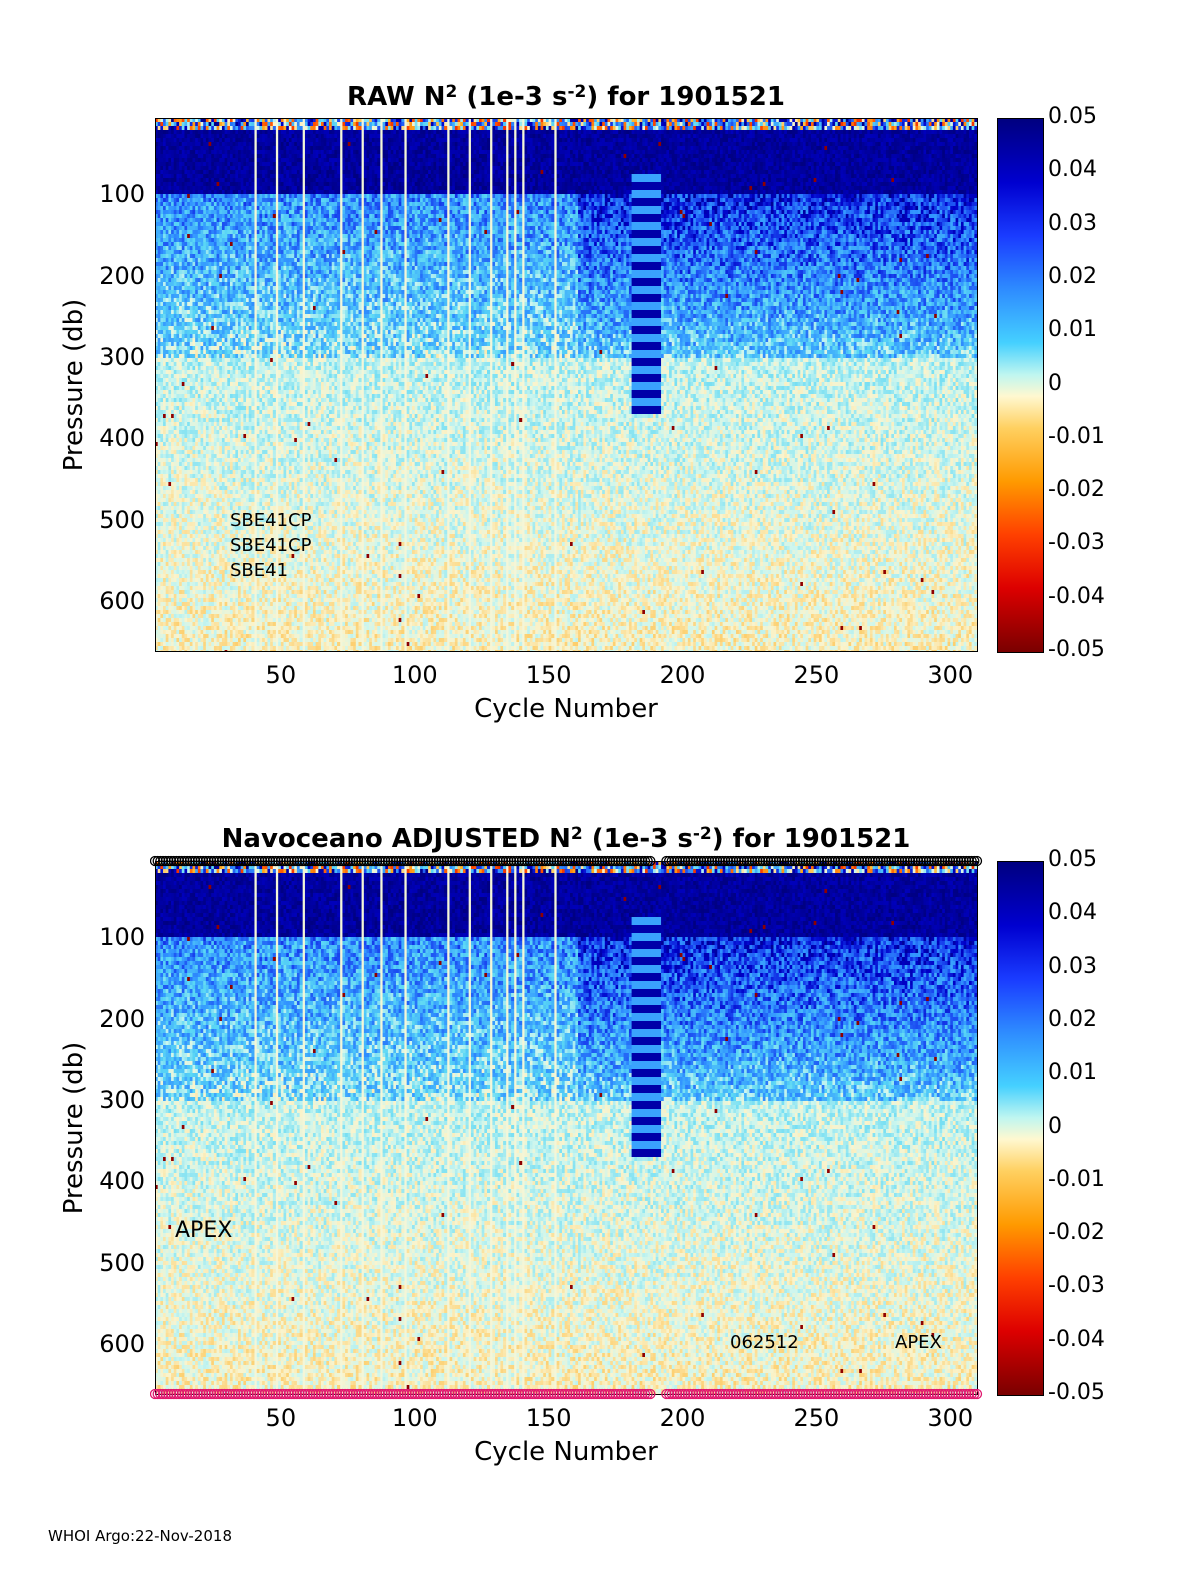  What do you see at coordinates (1072, 859) in the screenshot?
I see `adj-colorbar-tick-label: 0.05` at bounding box center [1072, 859].